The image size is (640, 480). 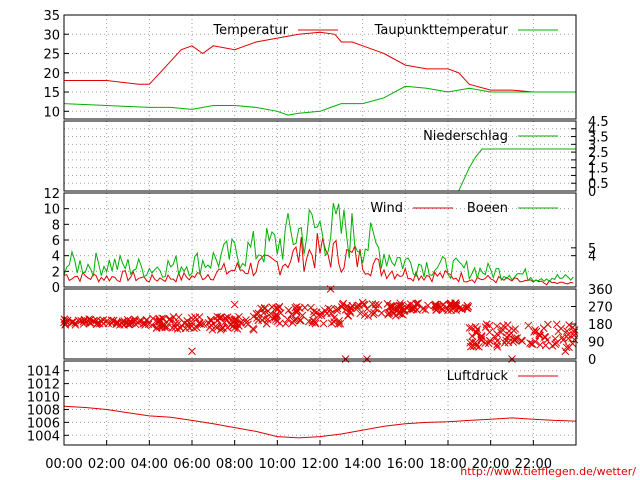 I want to click on y-tick-label-right: 3.5, so click(x=598, y=138).